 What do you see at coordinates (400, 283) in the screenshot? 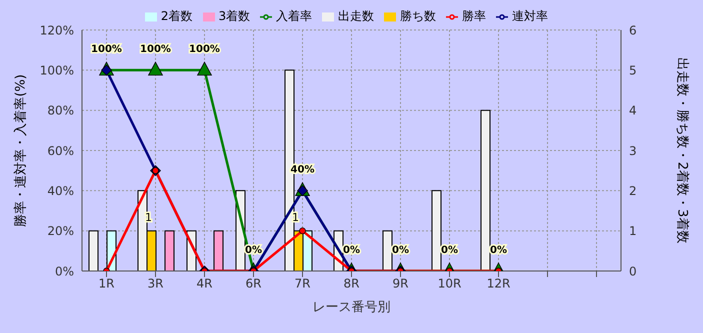
I see `x-tick-label: 9R` at bounding box center [400, 283].